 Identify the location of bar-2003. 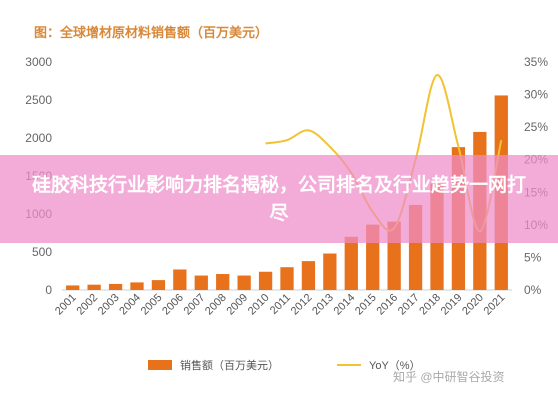
(115, 286).